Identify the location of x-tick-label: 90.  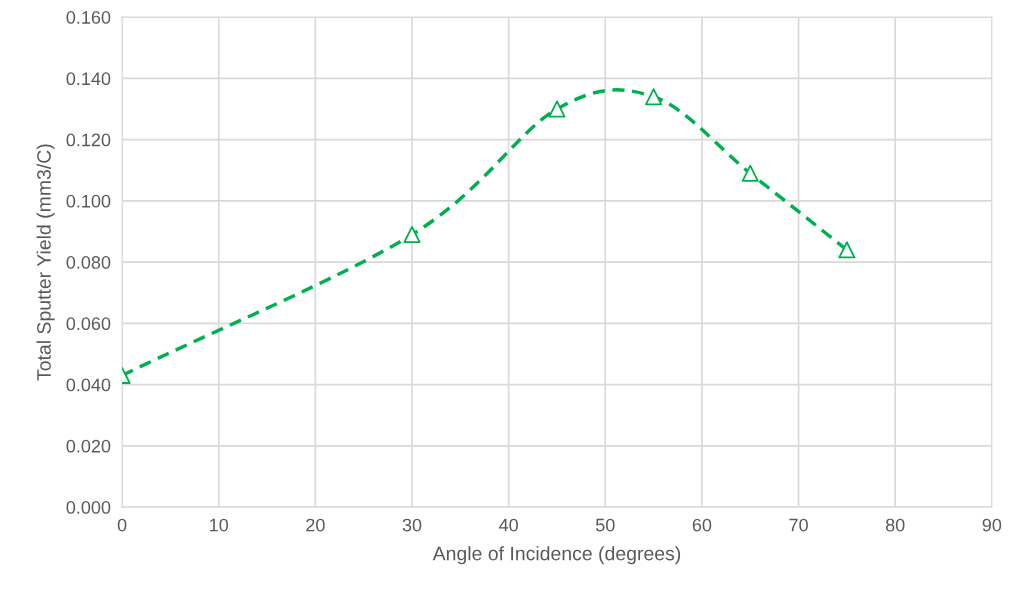
(992, 525).